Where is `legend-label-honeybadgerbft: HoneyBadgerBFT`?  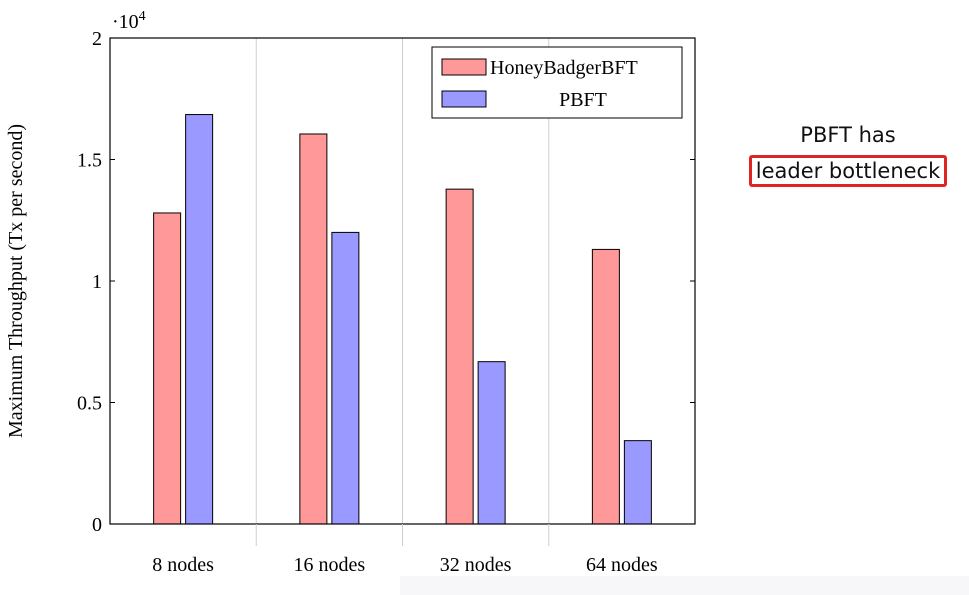 legend-label-honeybadgerbft: HoneyBadgerBFT is located at coordinates (564, 68).